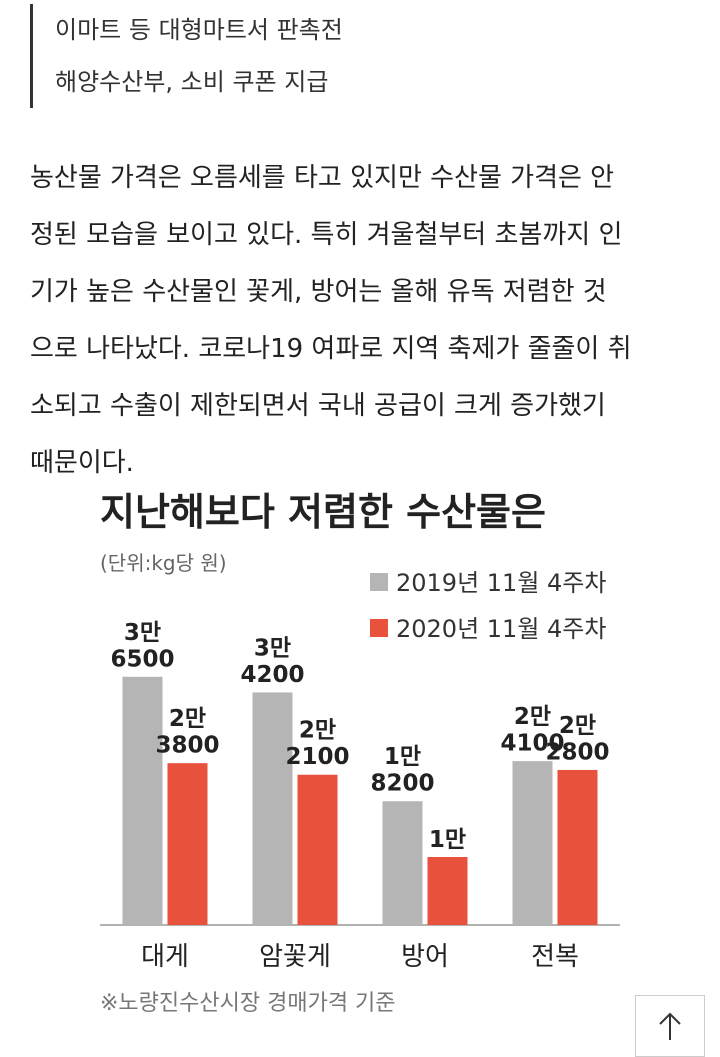 The height and width of the screenshot is (1057, 720). Describe the element at coordinates (323, 512) in the screenshot. I see `chart-title: 지난해보다 저렴한 수산물은` at that location.